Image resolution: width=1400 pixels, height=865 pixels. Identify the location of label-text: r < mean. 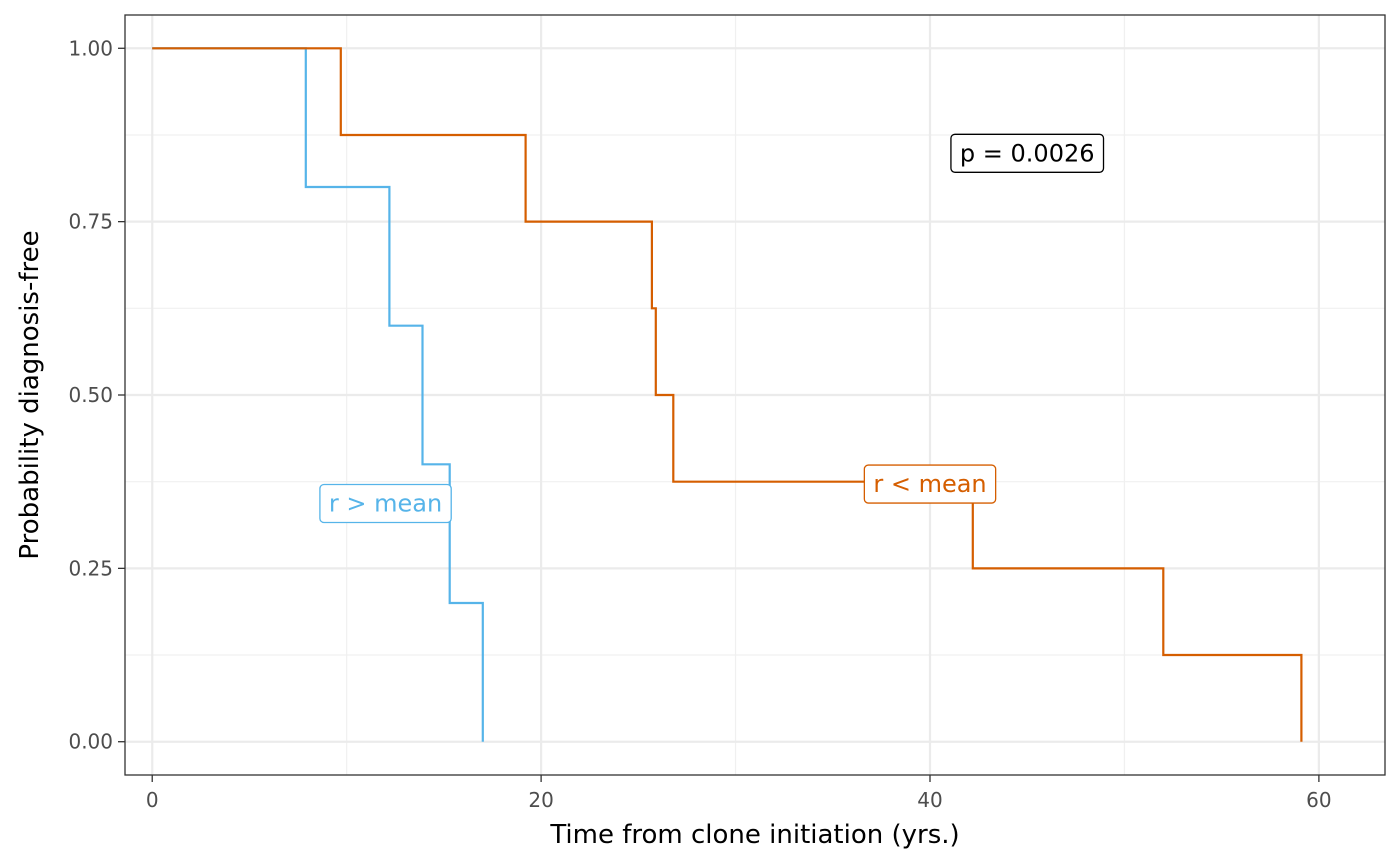
(929, 484).